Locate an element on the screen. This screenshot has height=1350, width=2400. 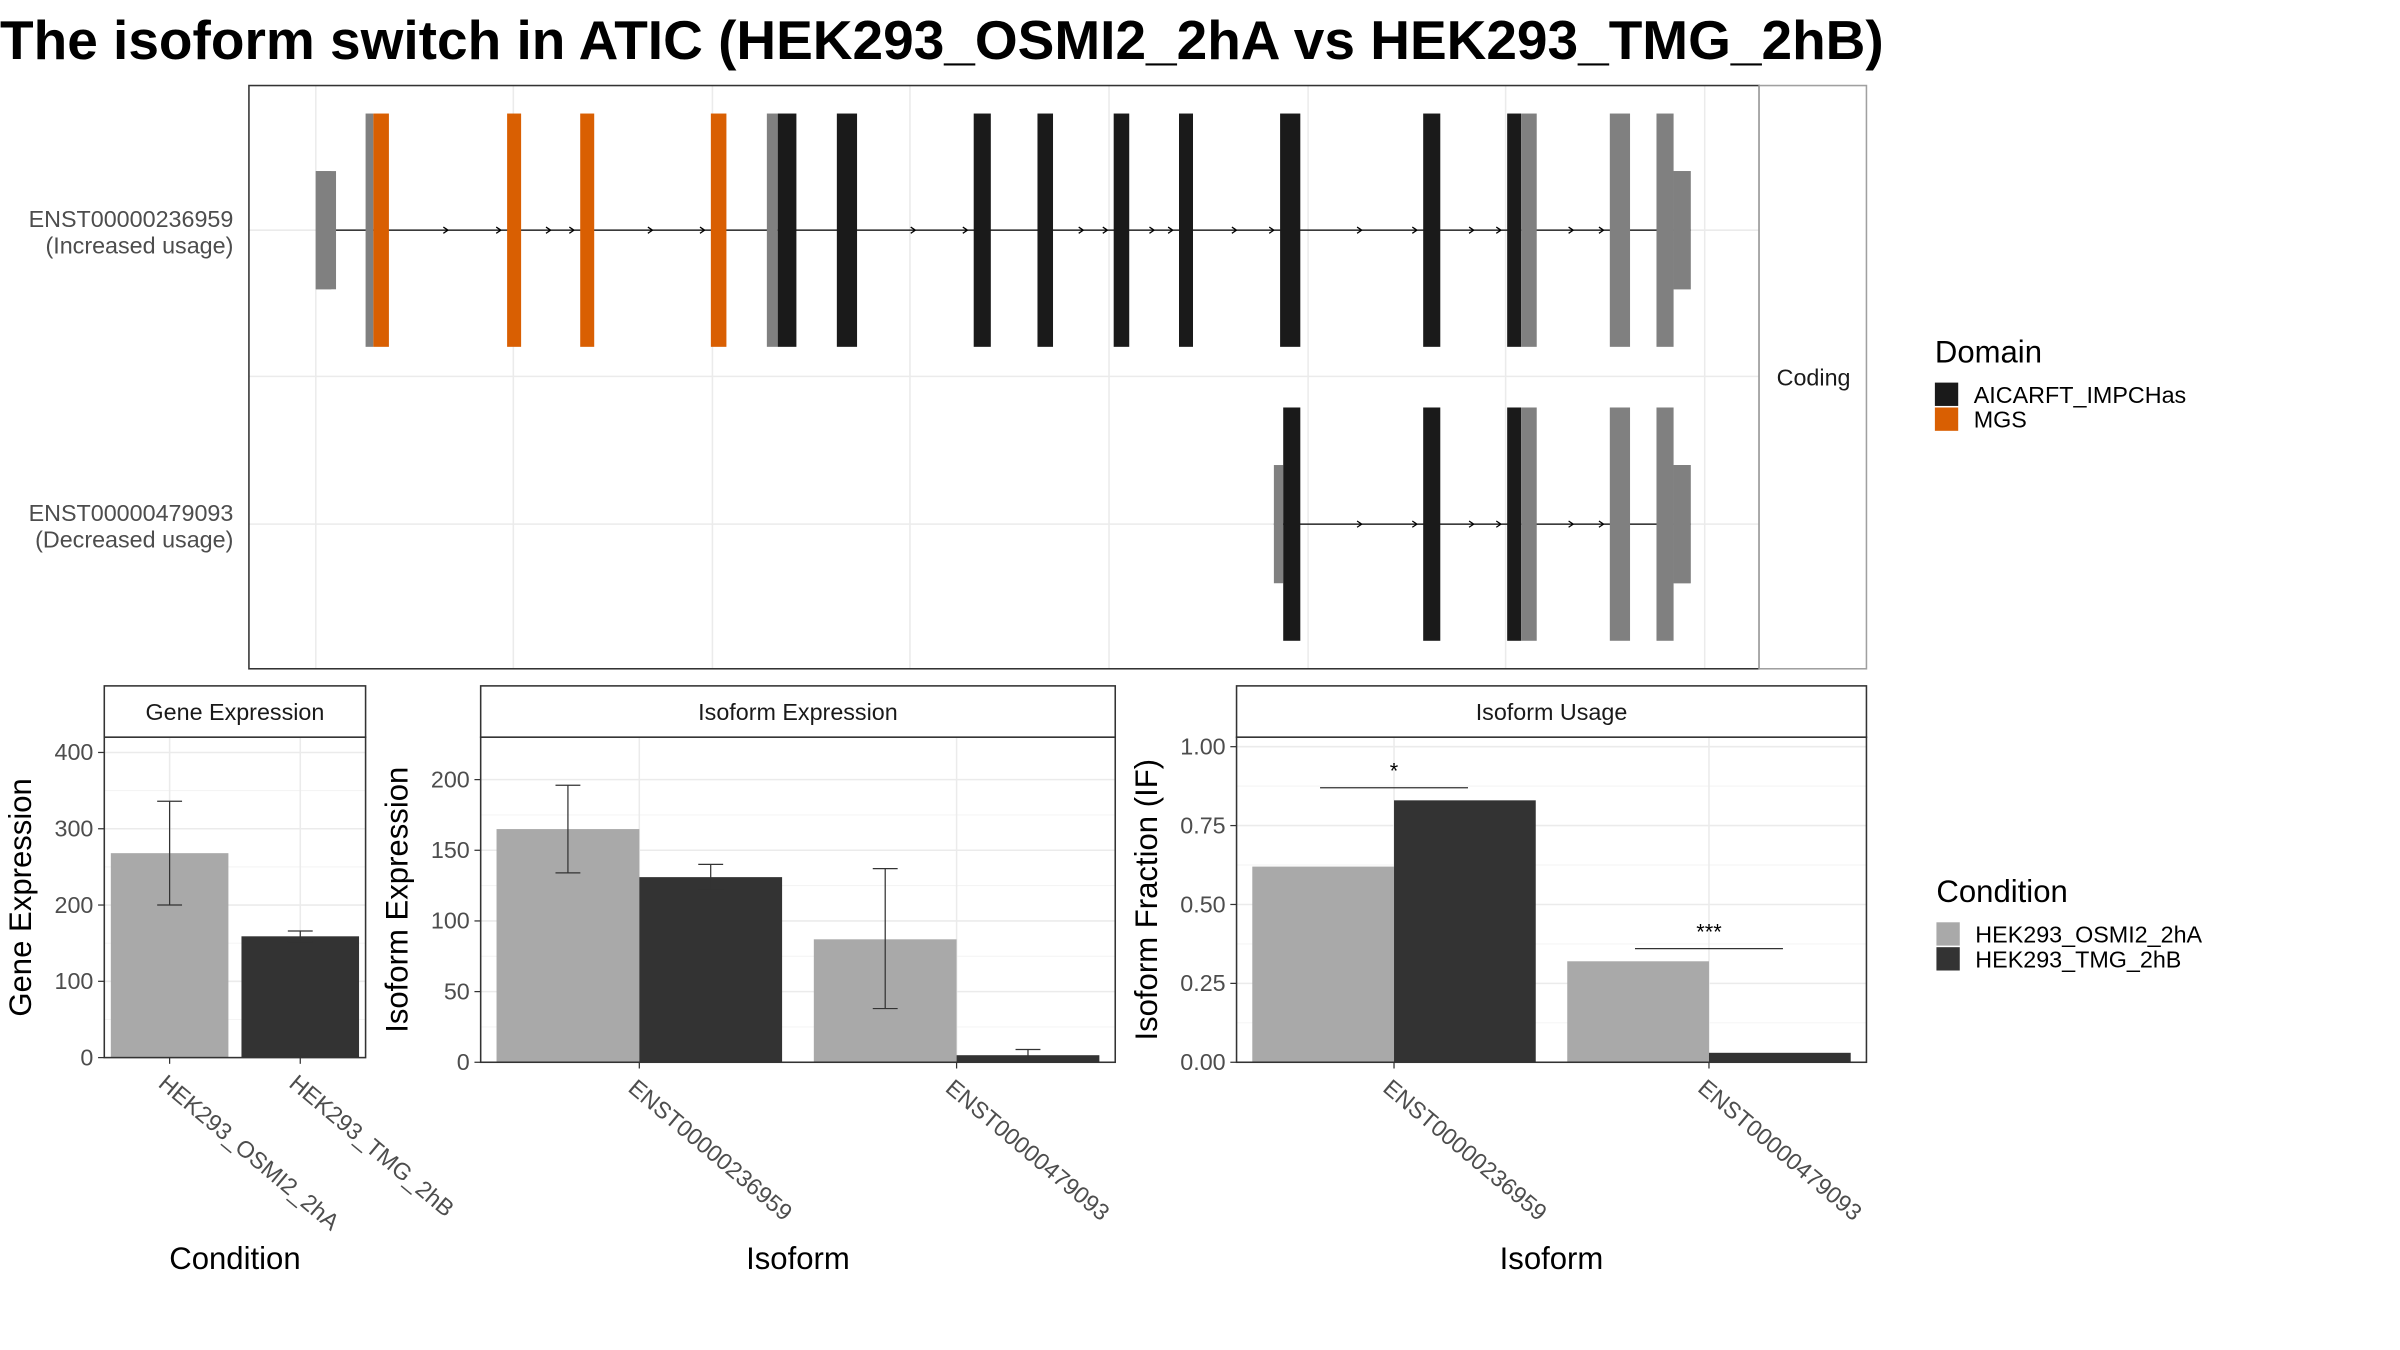
transcript-status-label: (Increased usage) is located at coordinates (139, 246).